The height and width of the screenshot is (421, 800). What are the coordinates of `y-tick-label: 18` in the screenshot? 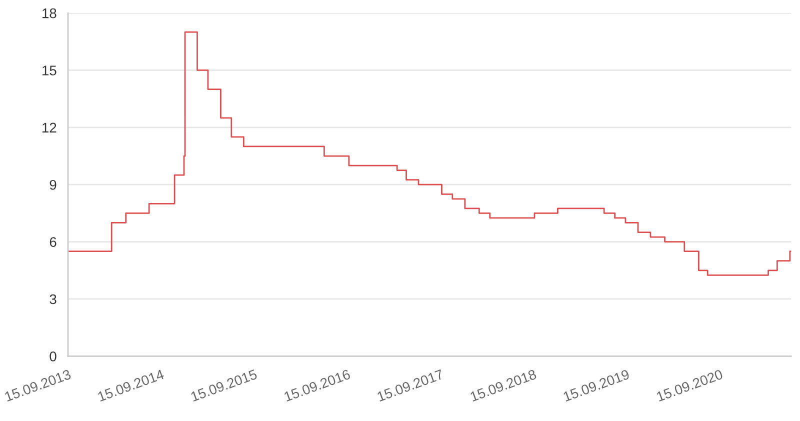 It's located at (49, 13).